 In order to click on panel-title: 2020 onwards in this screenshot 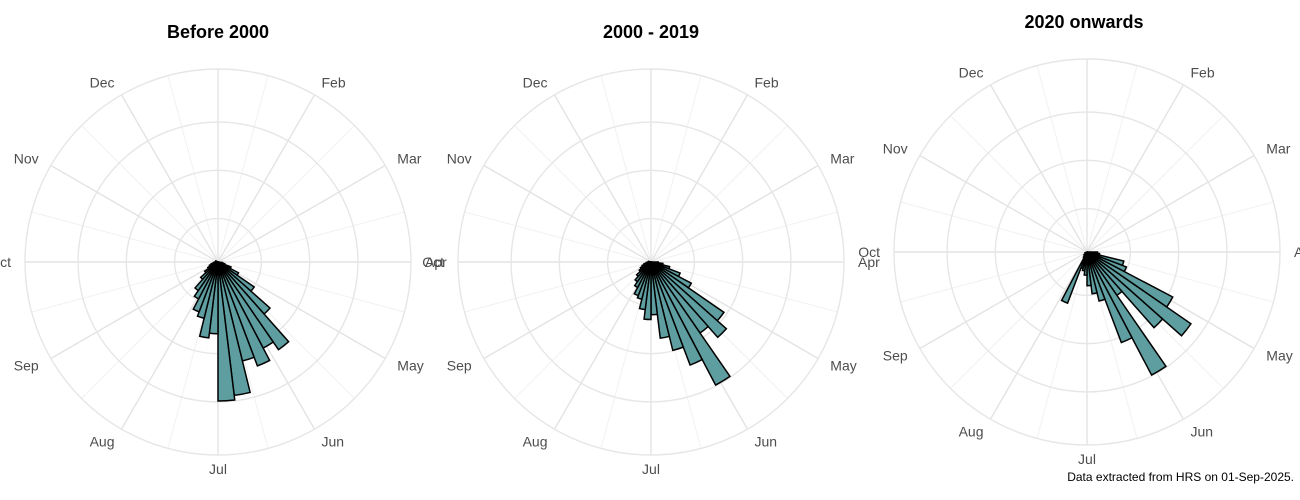, I will do `click(1083, 22)`.